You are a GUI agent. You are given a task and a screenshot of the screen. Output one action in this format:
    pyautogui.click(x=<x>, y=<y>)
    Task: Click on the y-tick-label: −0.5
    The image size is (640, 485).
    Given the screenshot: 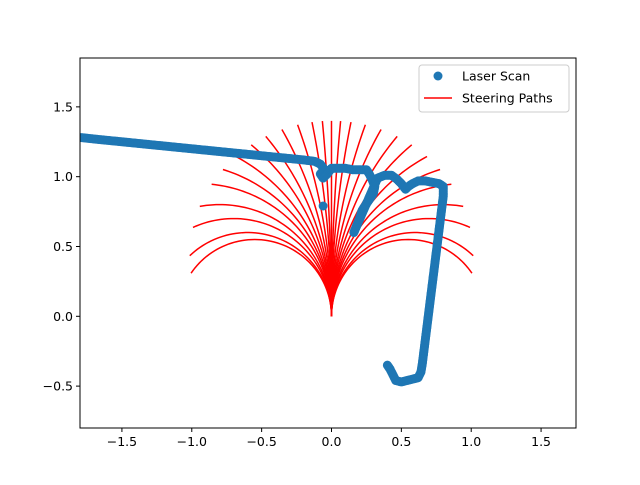 What is the action you would take?
    pyautogui.click(x=58, y=386)
    